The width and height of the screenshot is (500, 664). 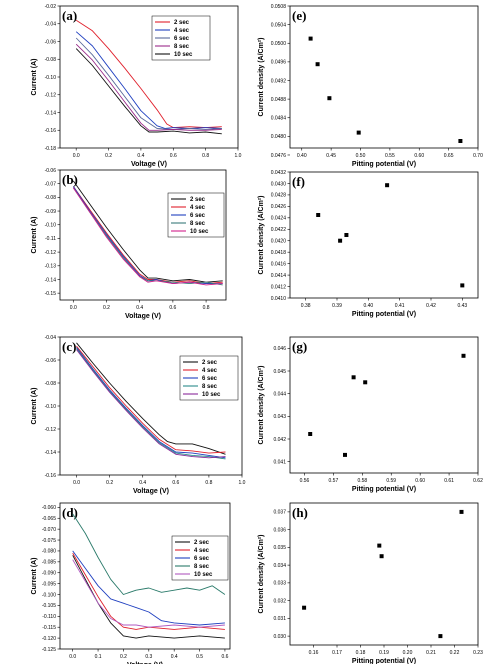 What do you see at coordinates (431, 306) in the screenshot?
I see `x-tick-label: 0.42` at bounding box center [431, 306].